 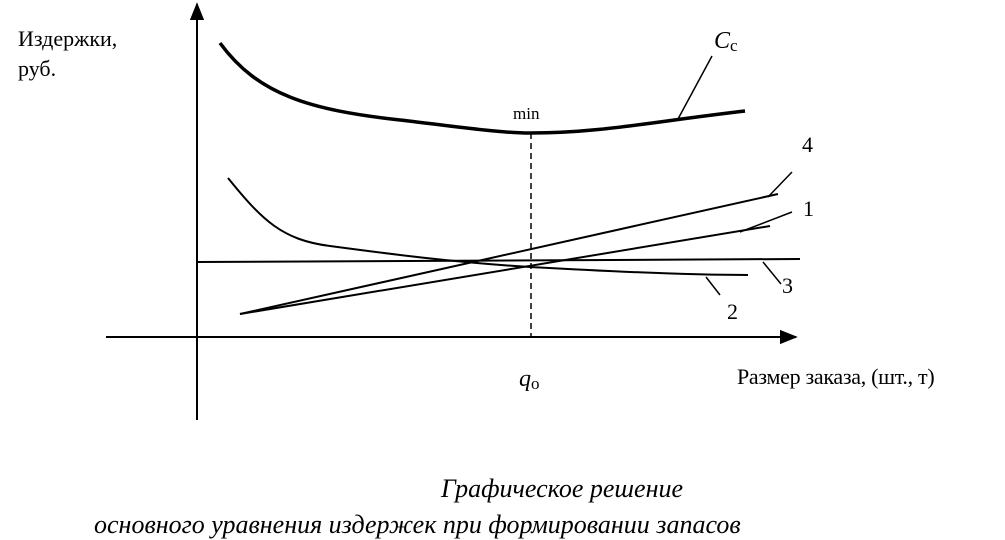 I want to click on min-label: min, so click(x=526, y=113).